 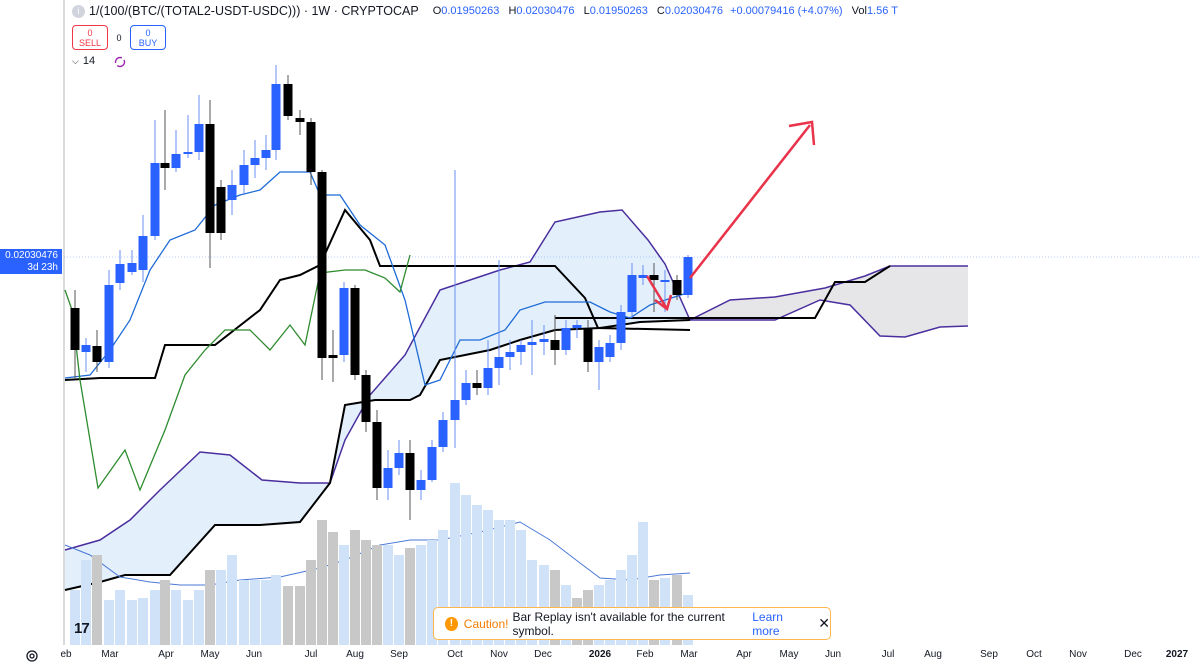 I want to click on change-value: +0.00079416 (+4.07%), so click(x=786, y=11).